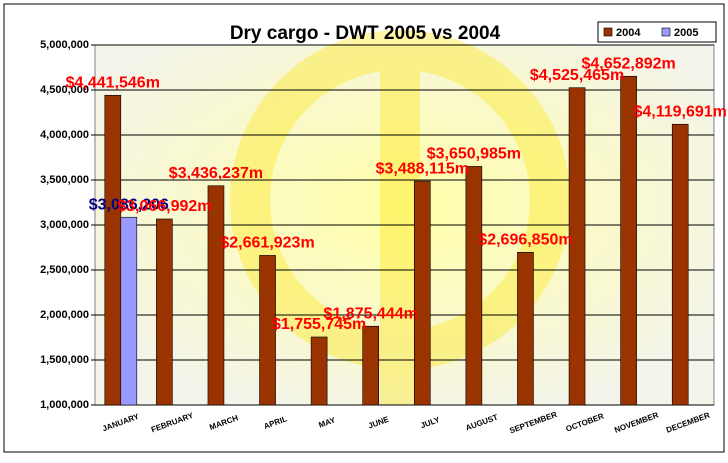 The height and width of the screenshot is (463, 728). I want to click on y-tick-label: 4,500,000, so click(64, 90).